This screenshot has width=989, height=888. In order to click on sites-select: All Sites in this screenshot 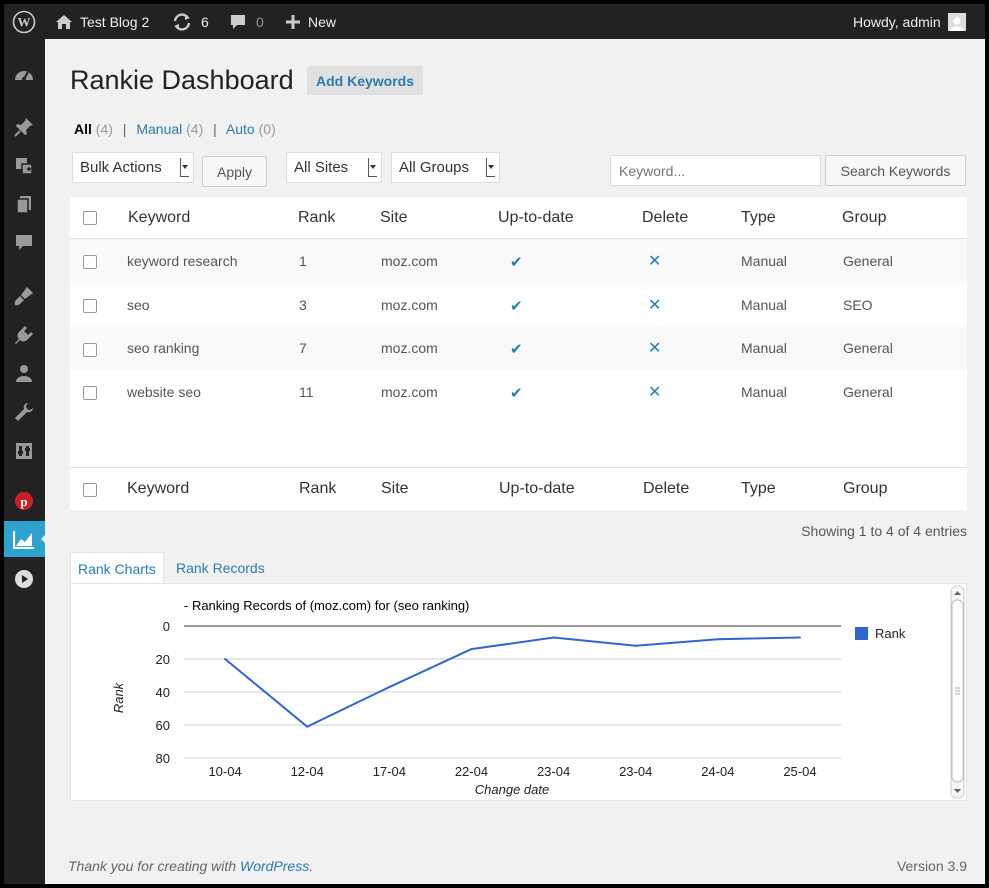, I will do `click(334, 167)`.